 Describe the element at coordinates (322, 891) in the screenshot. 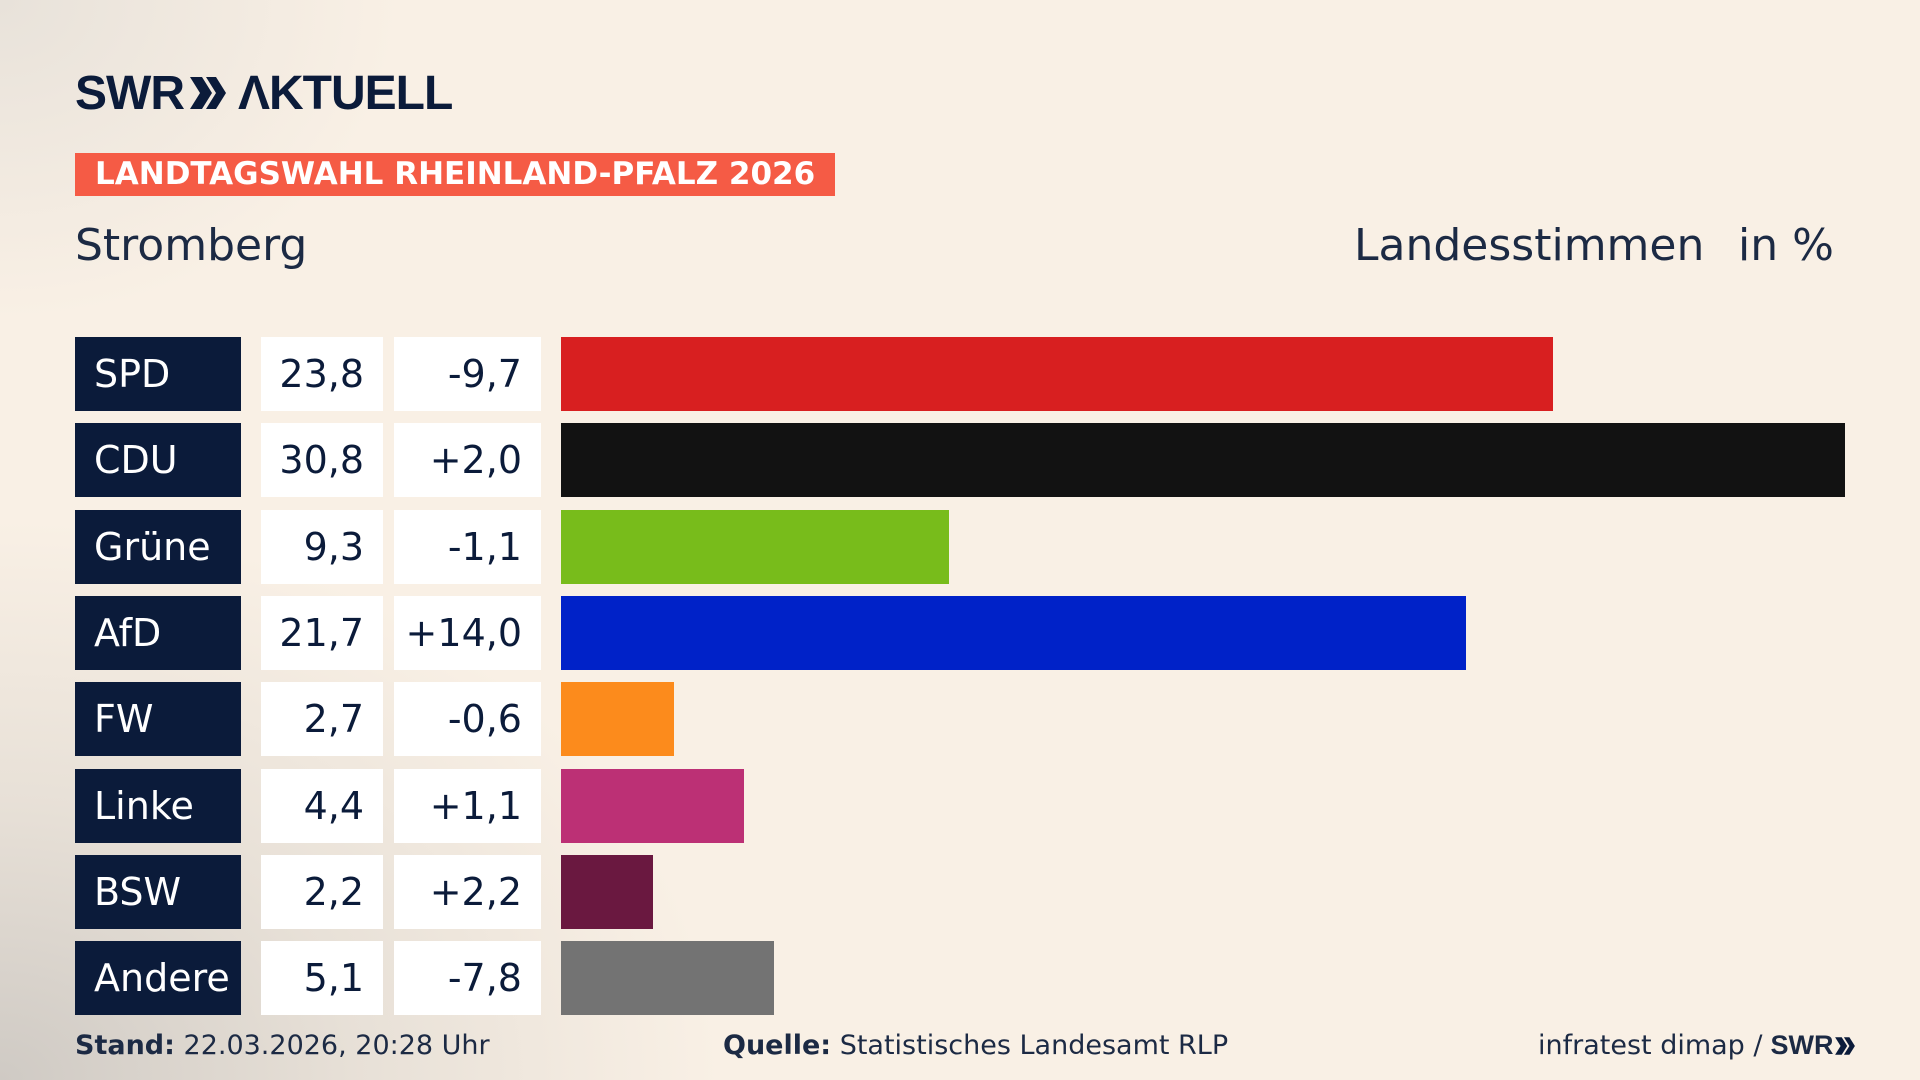

I see `party-value: 2,2` at that location.